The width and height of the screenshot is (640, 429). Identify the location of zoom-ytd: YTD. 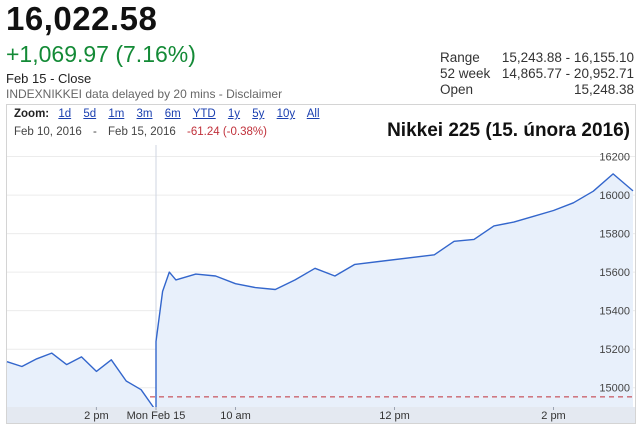
(204, 114).